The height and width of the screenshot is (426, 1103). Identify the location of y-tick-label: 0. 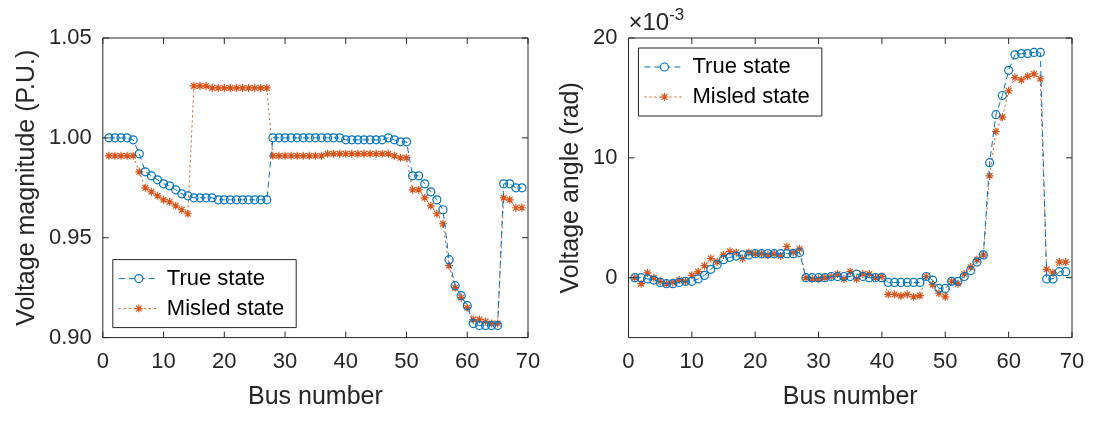
(611, 276).